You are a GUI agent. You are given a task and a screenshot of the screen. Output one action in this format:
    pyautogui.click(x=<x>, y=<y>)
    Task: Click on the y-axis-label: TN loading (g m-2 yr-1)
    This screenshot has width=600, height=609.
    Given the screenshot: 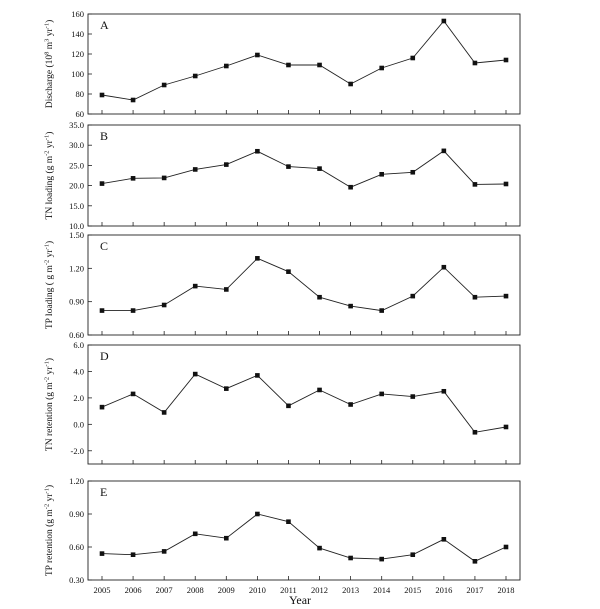 What is the action you would take?
    pyautogui.click(x=50, y=176)
    